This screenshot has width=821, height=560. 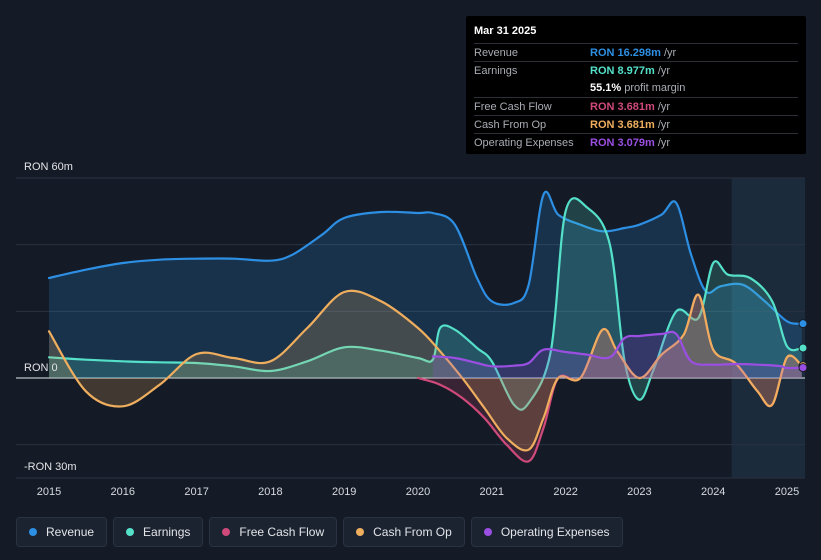 What do you see at coordinates (167, 532) in the screenshot?
I see `legend-label: Earnings` at bounding box center [167, 532].